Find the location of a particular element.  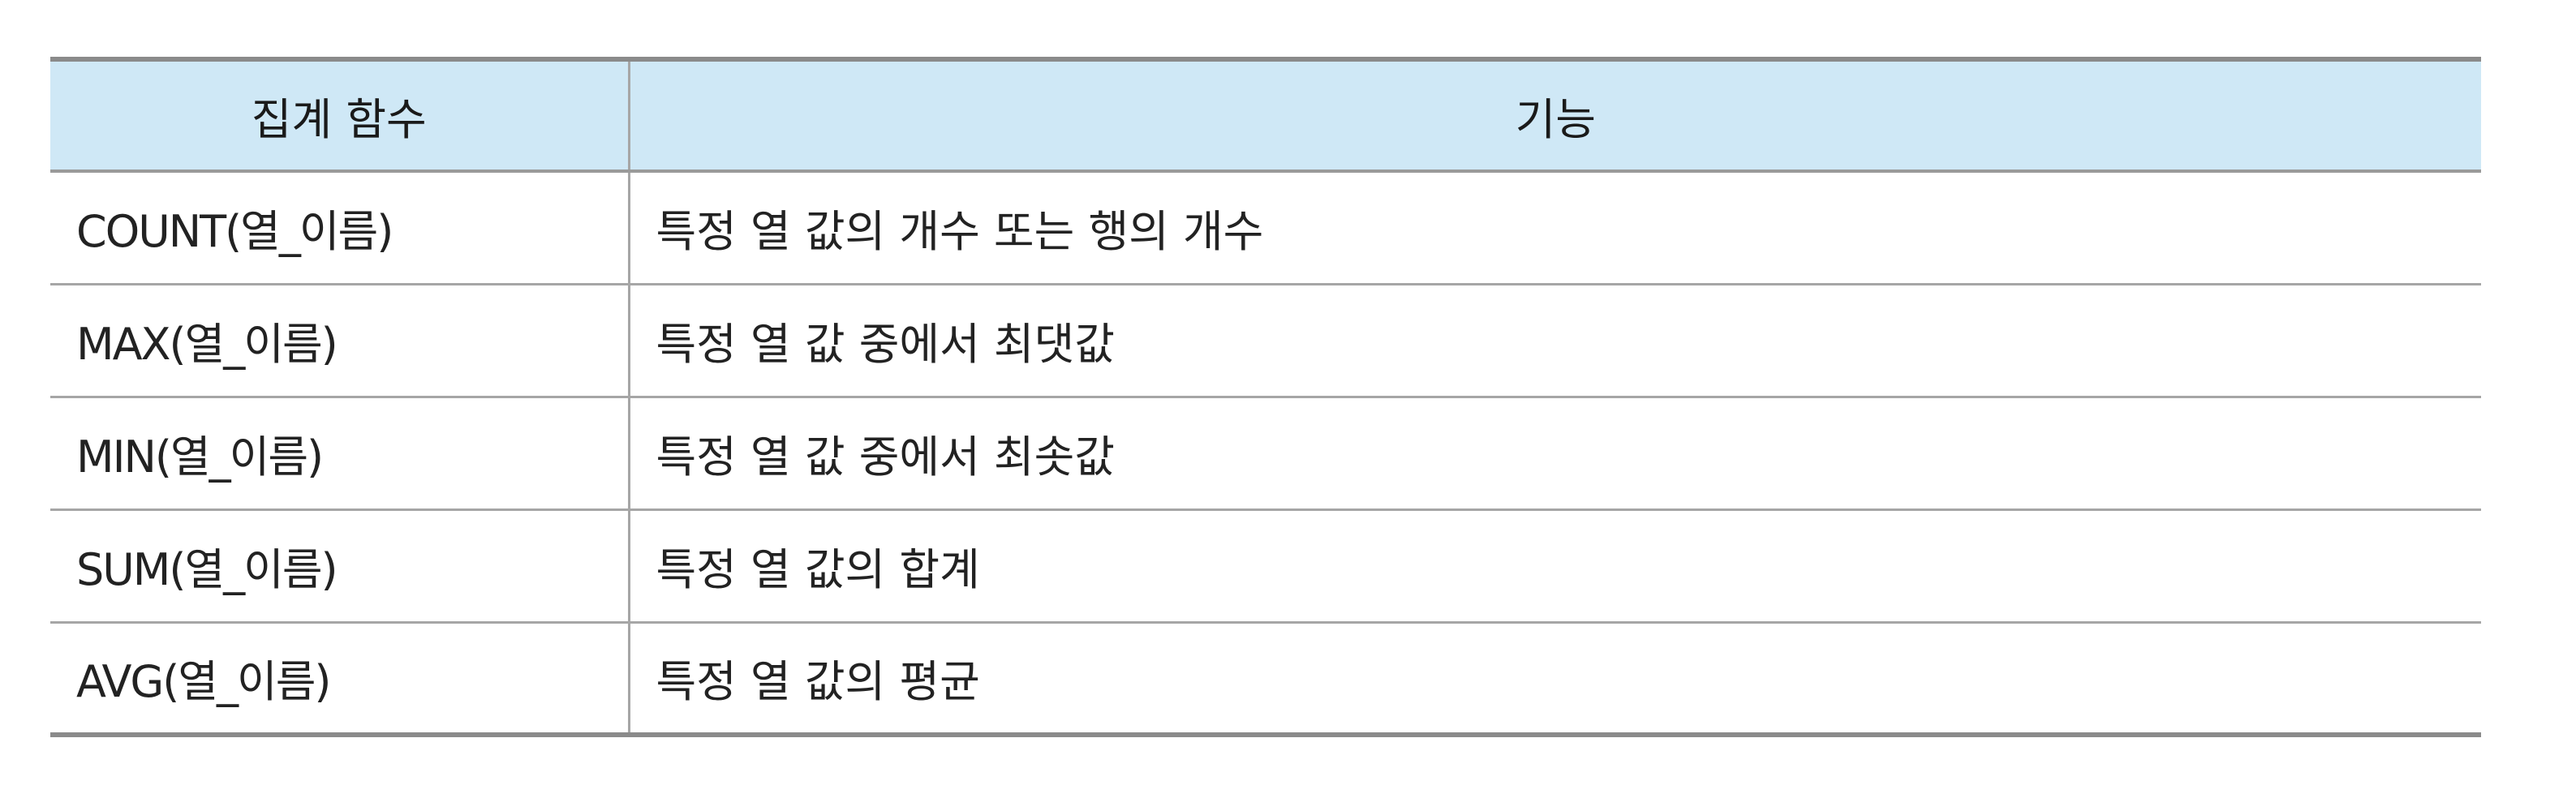

row-description-count: 특정 열 값의 개수 또는 행의 개수 is located at coordinates (960, 232).